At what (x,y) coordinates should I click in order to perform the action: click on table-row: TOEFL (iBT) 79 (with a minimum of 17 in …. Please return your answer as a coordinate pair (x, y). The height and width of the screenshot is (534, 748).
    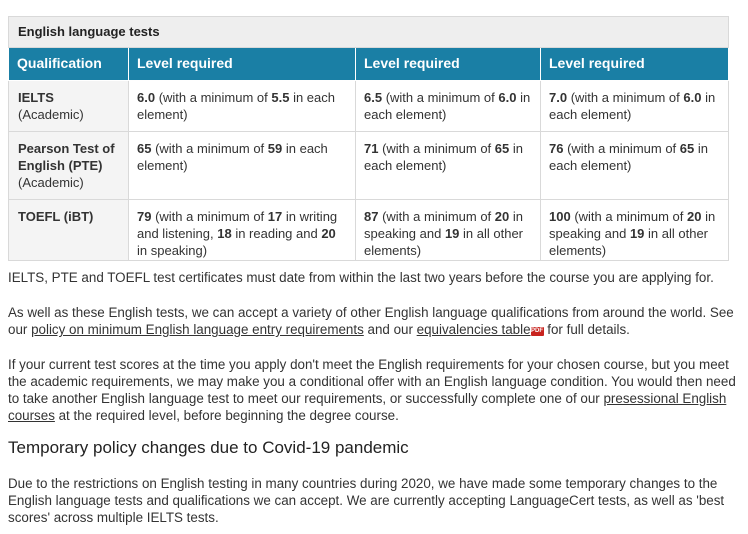
    Looking at the image, I should click on (369, 230).